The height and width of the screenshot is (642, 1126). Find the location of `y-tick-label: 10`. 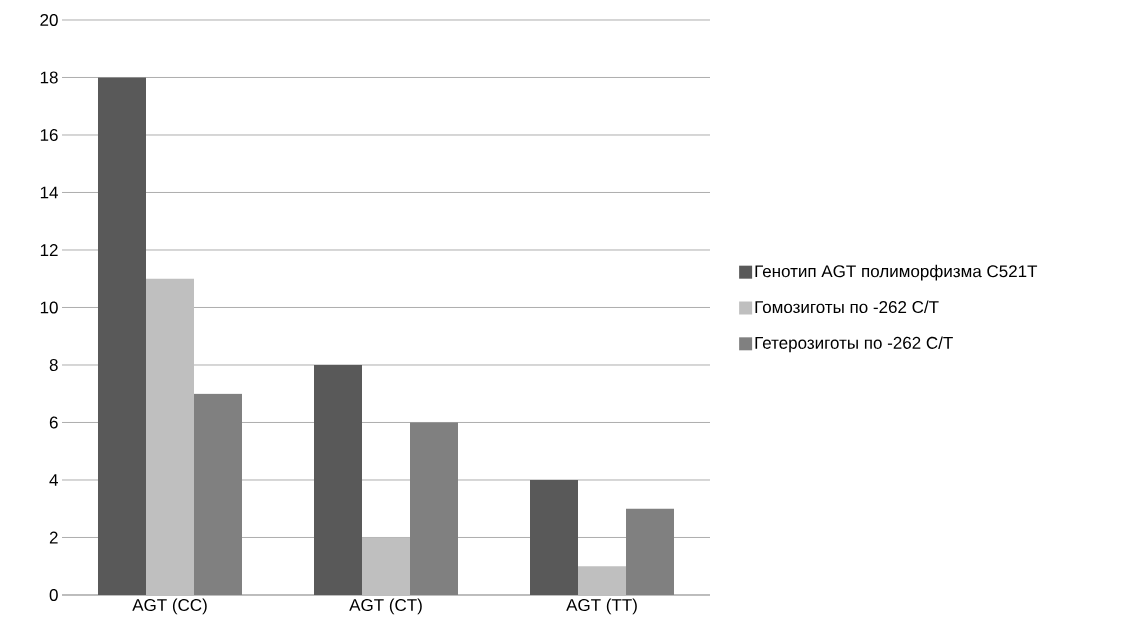

y-tick-label: 10 is located at coordinates (49, 307).